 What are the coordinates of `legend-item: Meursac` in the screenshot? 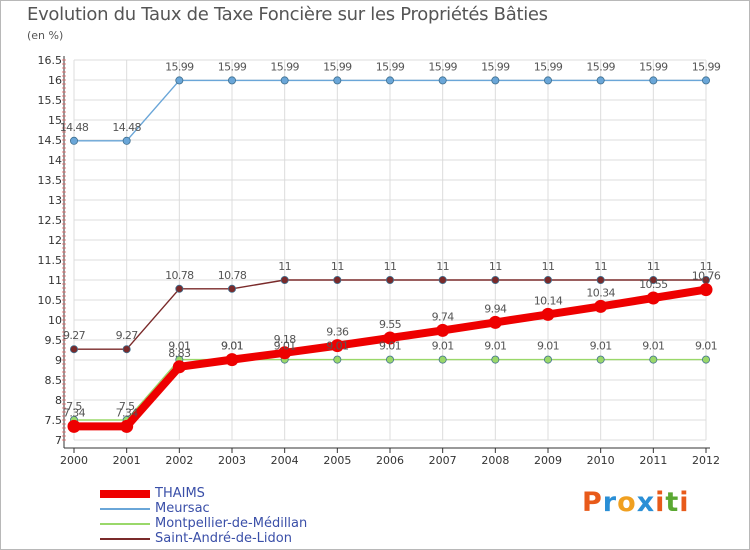 It's located at (203, 508).